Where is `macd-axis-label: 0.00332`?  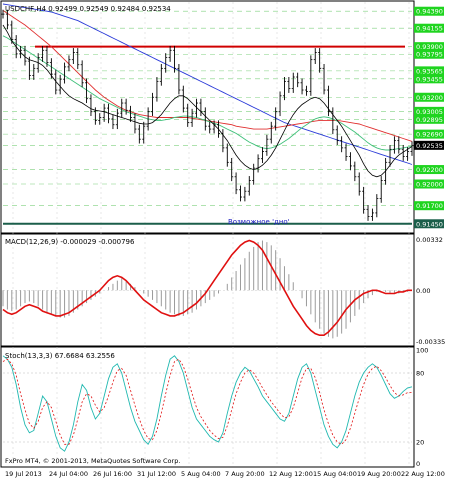
macd-axis-label: 0.00332 is located at coordinates (429, 240).